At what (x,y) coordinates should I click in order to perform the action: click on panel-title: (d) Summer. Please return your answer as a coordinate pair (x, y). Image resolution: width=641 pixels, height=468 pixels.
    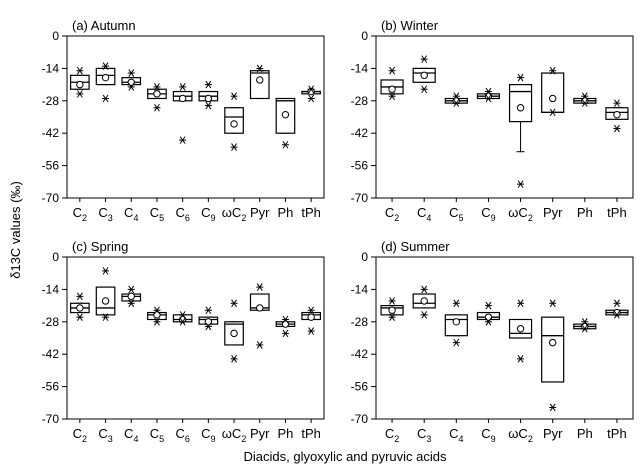
    Looking at the image, I should click on (415, 246).